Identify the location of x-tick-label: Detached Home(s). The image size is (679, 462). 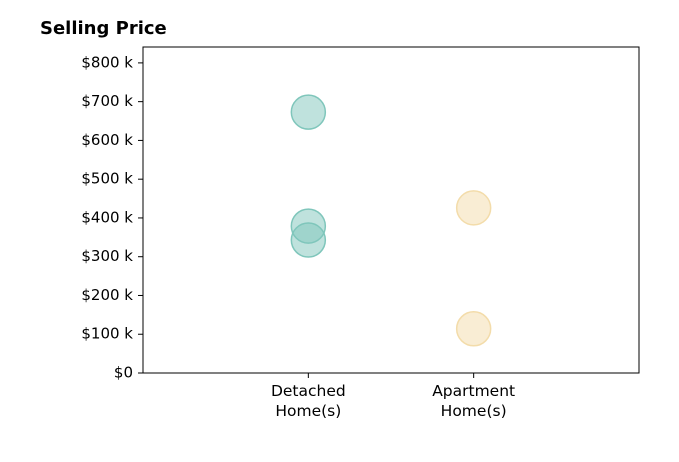
(308, 401).